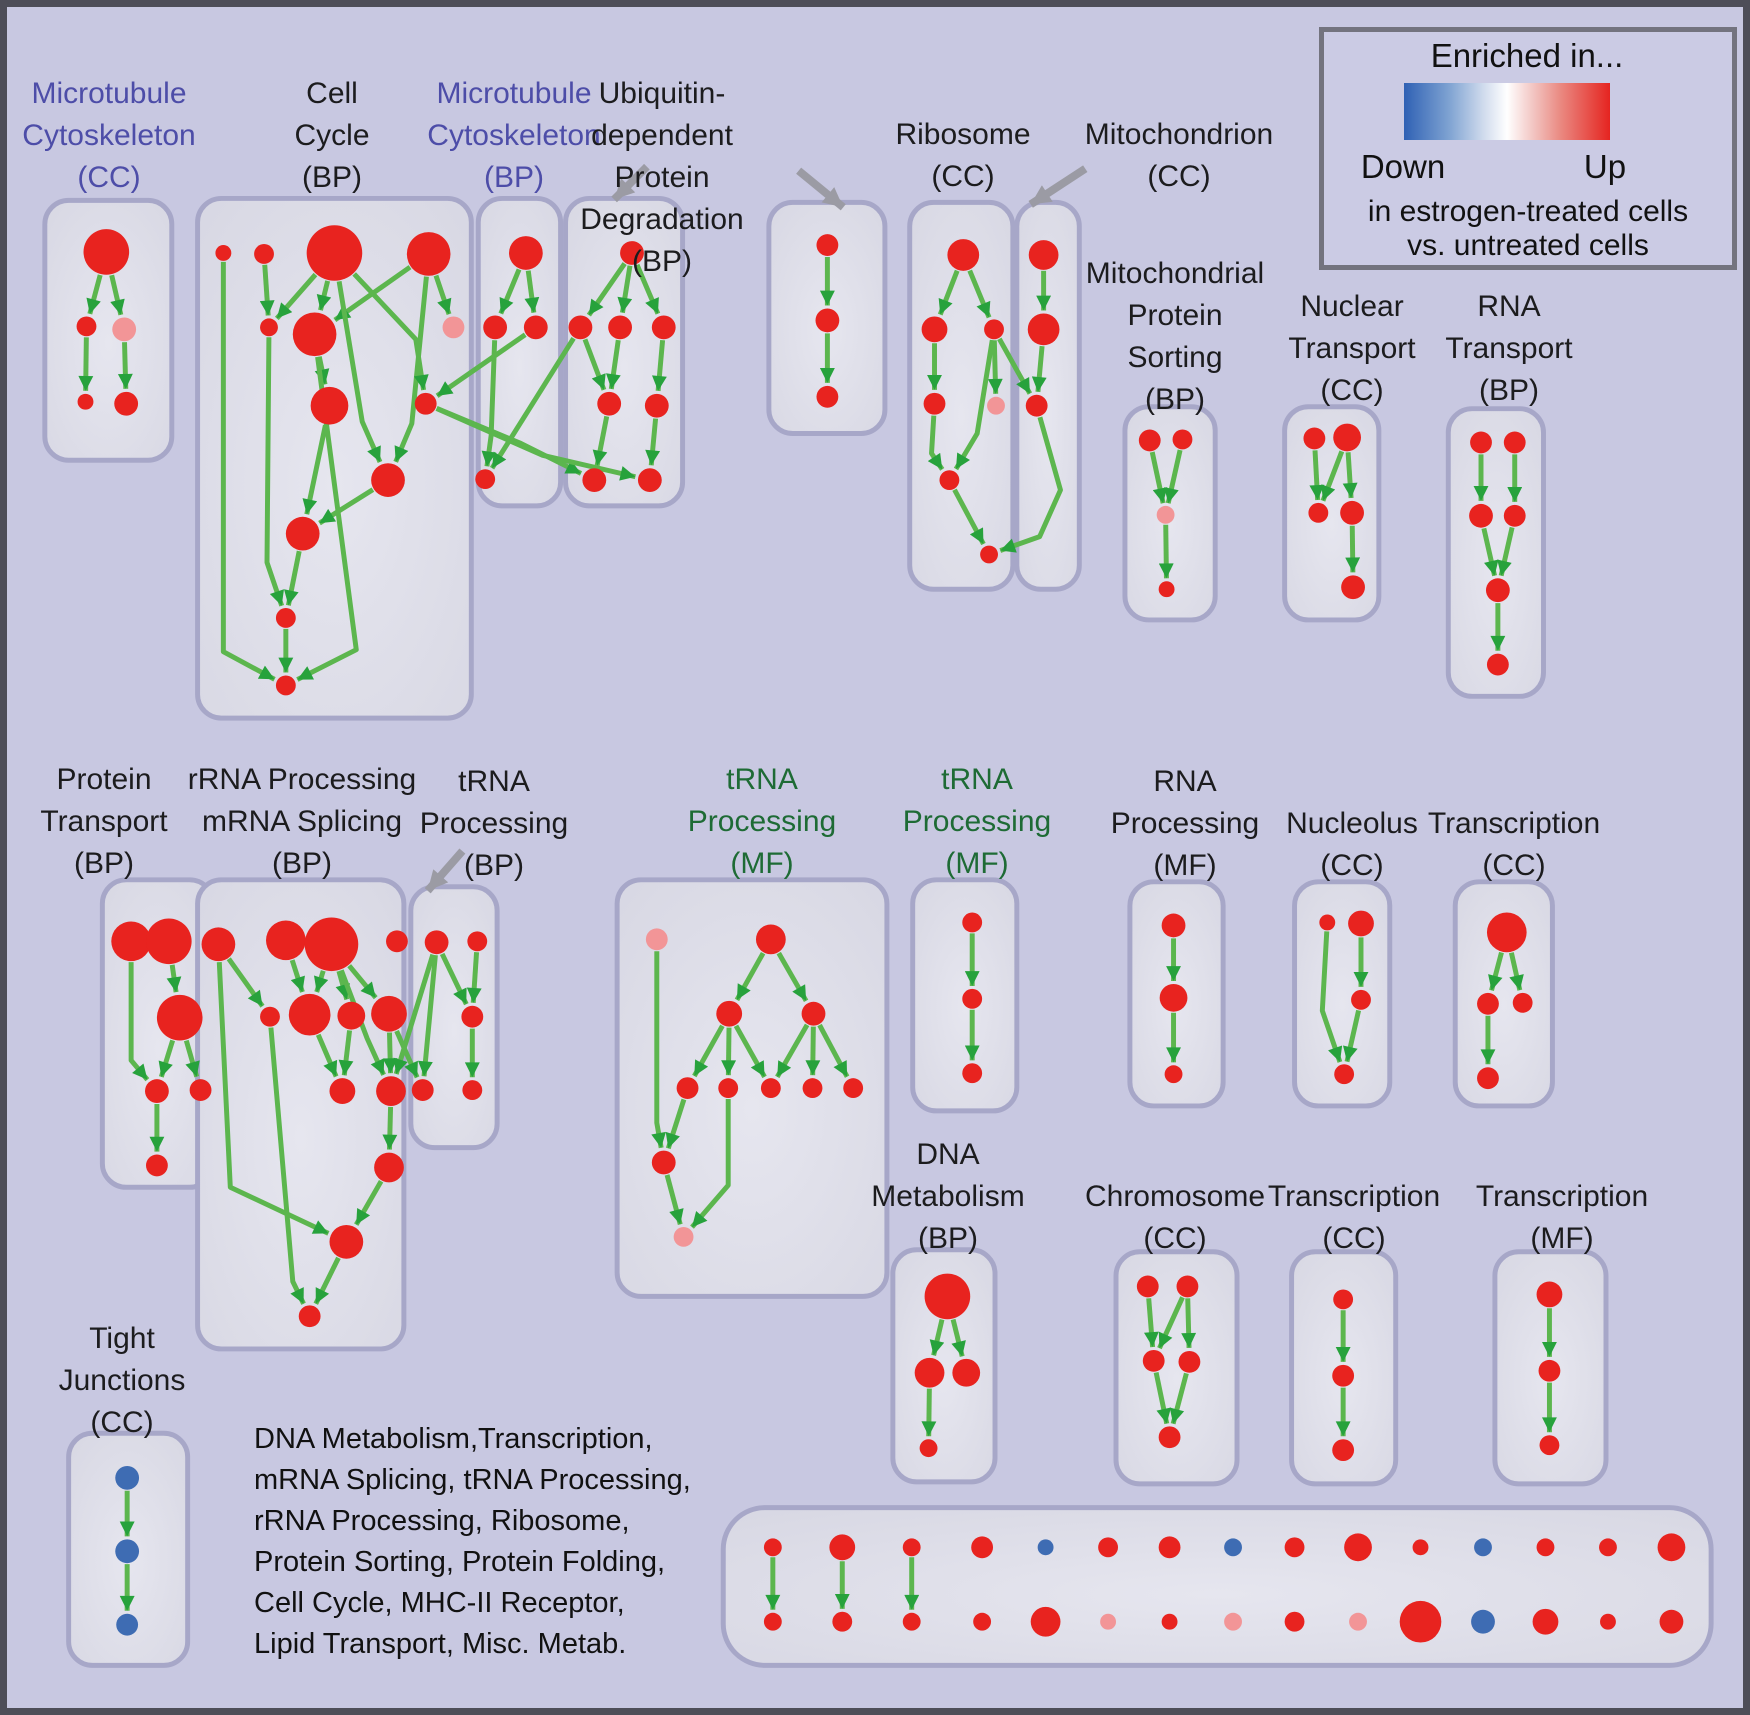 Image resolution: width=1750 pixels, height=1715 pixels. Describe the element at coordinates (1528, 211) in the screenshot. I see `legend-caption-line1: in estrogen-treated cells` at that location.